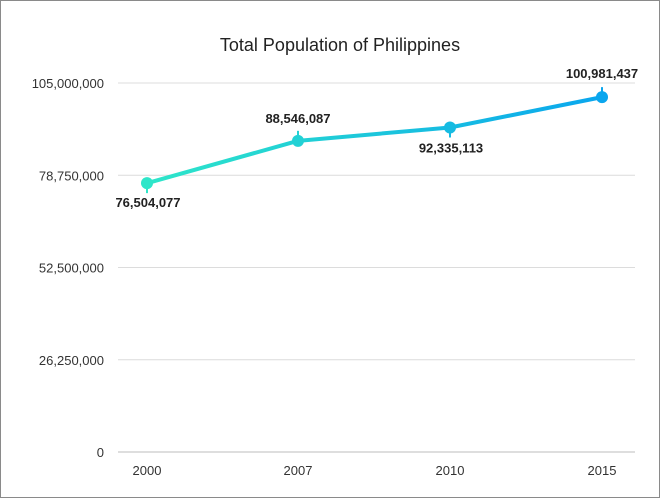 Image resolution: width=660 pixels, height=498 pixels. What do you see at coordinates (68, 83) in the screenshot?
I see `y-tick-label: 105,000,000` at bounding box center [68, 83].